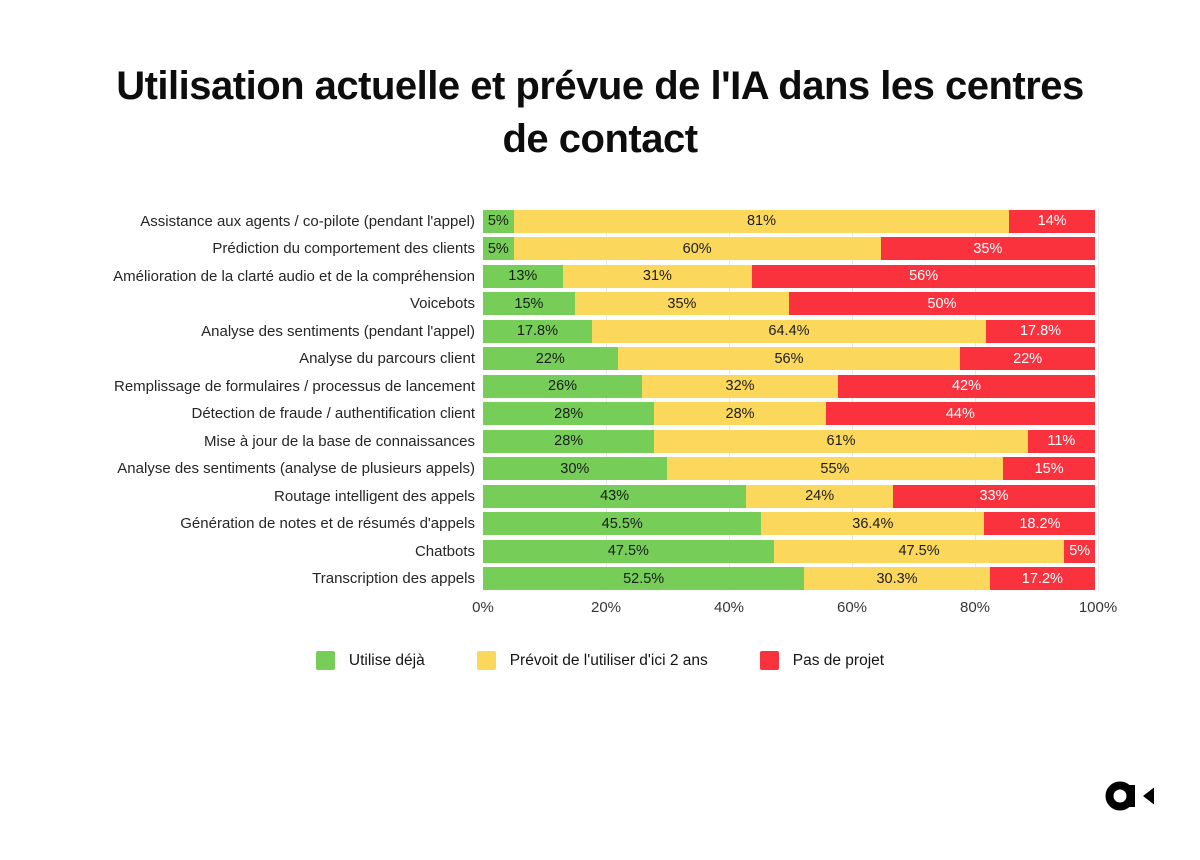 This screenshot has height=860, width=1200. What do you see at coordinates (606, 608) in the screenshot?
I see `x-axis-tick: 20%` at bounding box center [606, 608].